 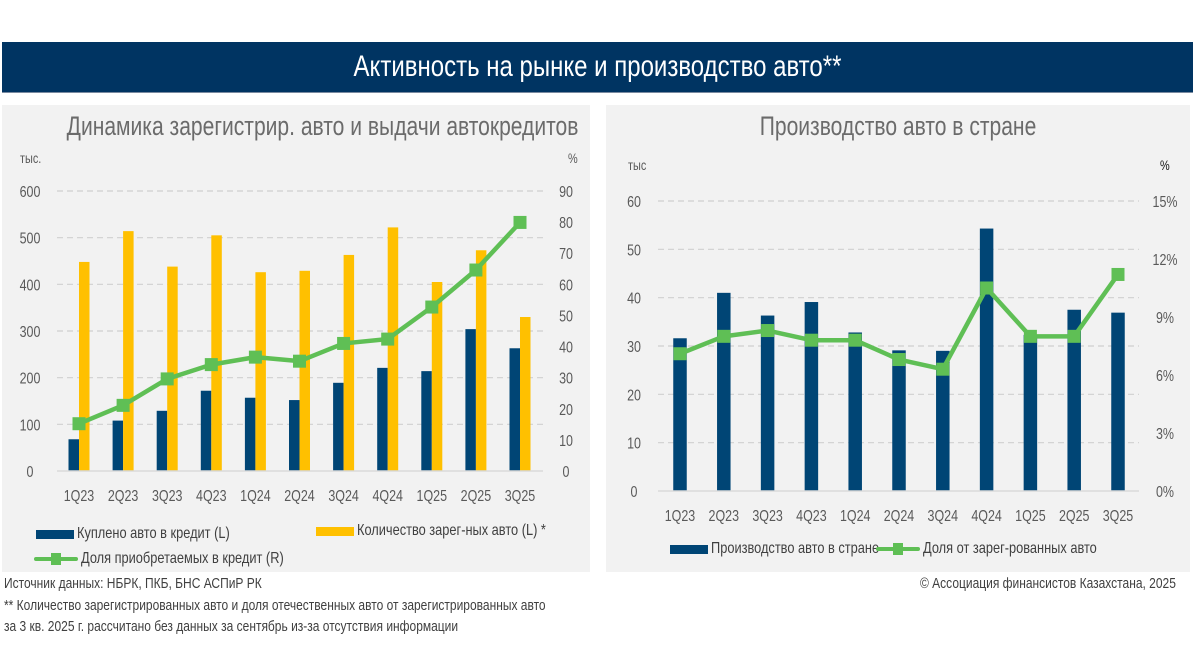 I want to click on y2-tick-label: 0%, so click(x=1165, y=493).